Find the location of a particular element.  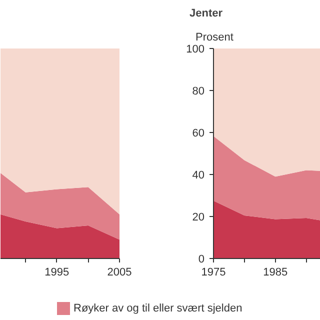

y-tick-label: 0 is located at coordinates (201, 260).